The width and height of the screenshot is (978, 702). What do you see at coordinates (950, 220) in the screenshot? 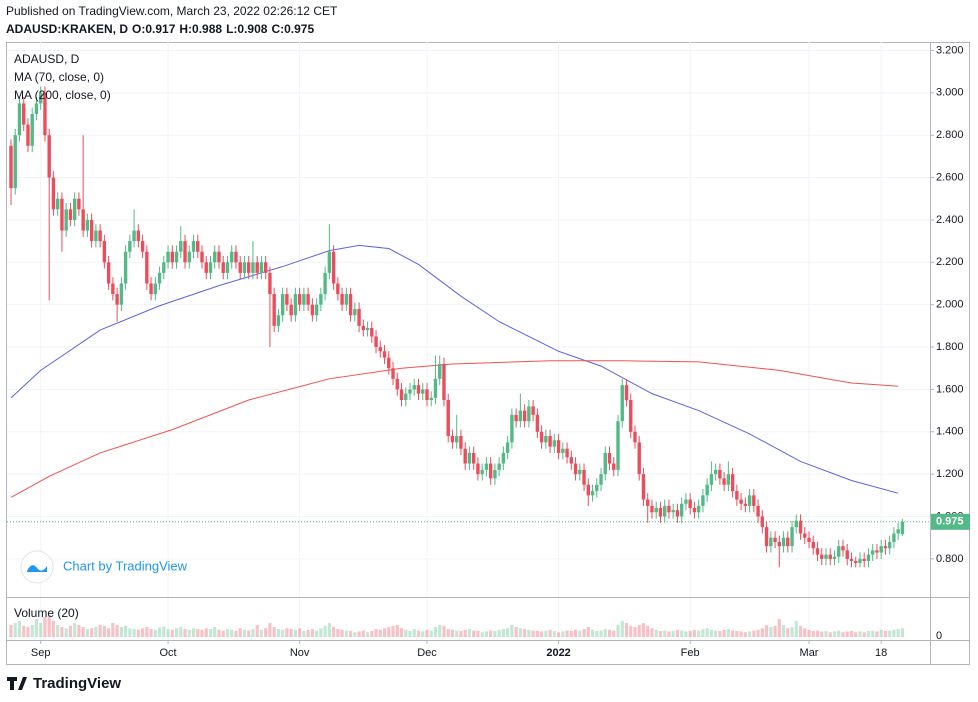
I see `y-tick-label: 2.400` at bounding box center [950, 220].